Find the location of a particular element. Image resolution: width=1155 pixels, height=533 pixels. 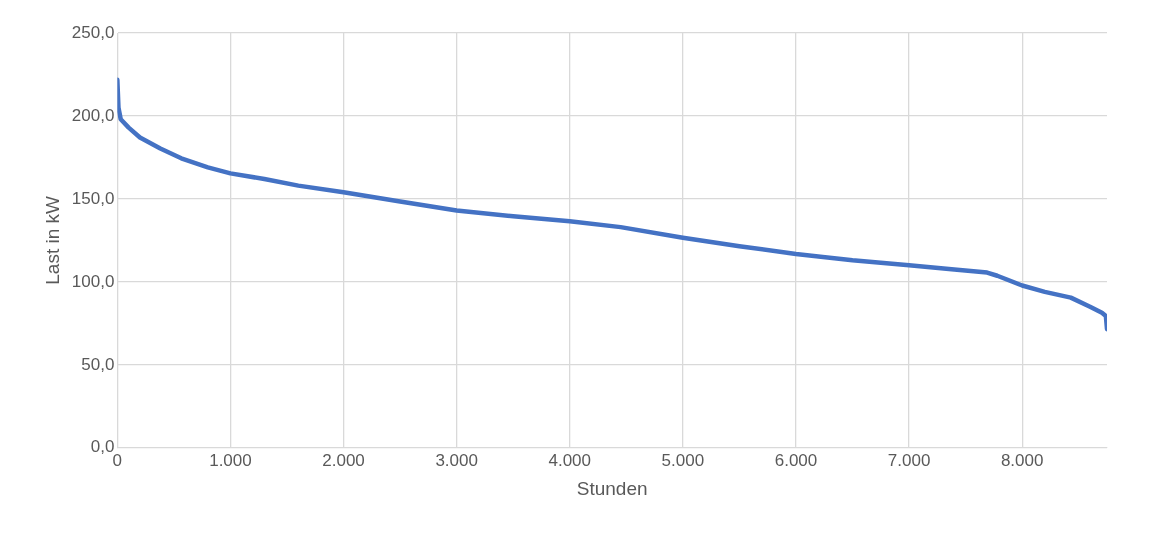

x-tick-label: 2.000 is located at coordinates (343, 460).